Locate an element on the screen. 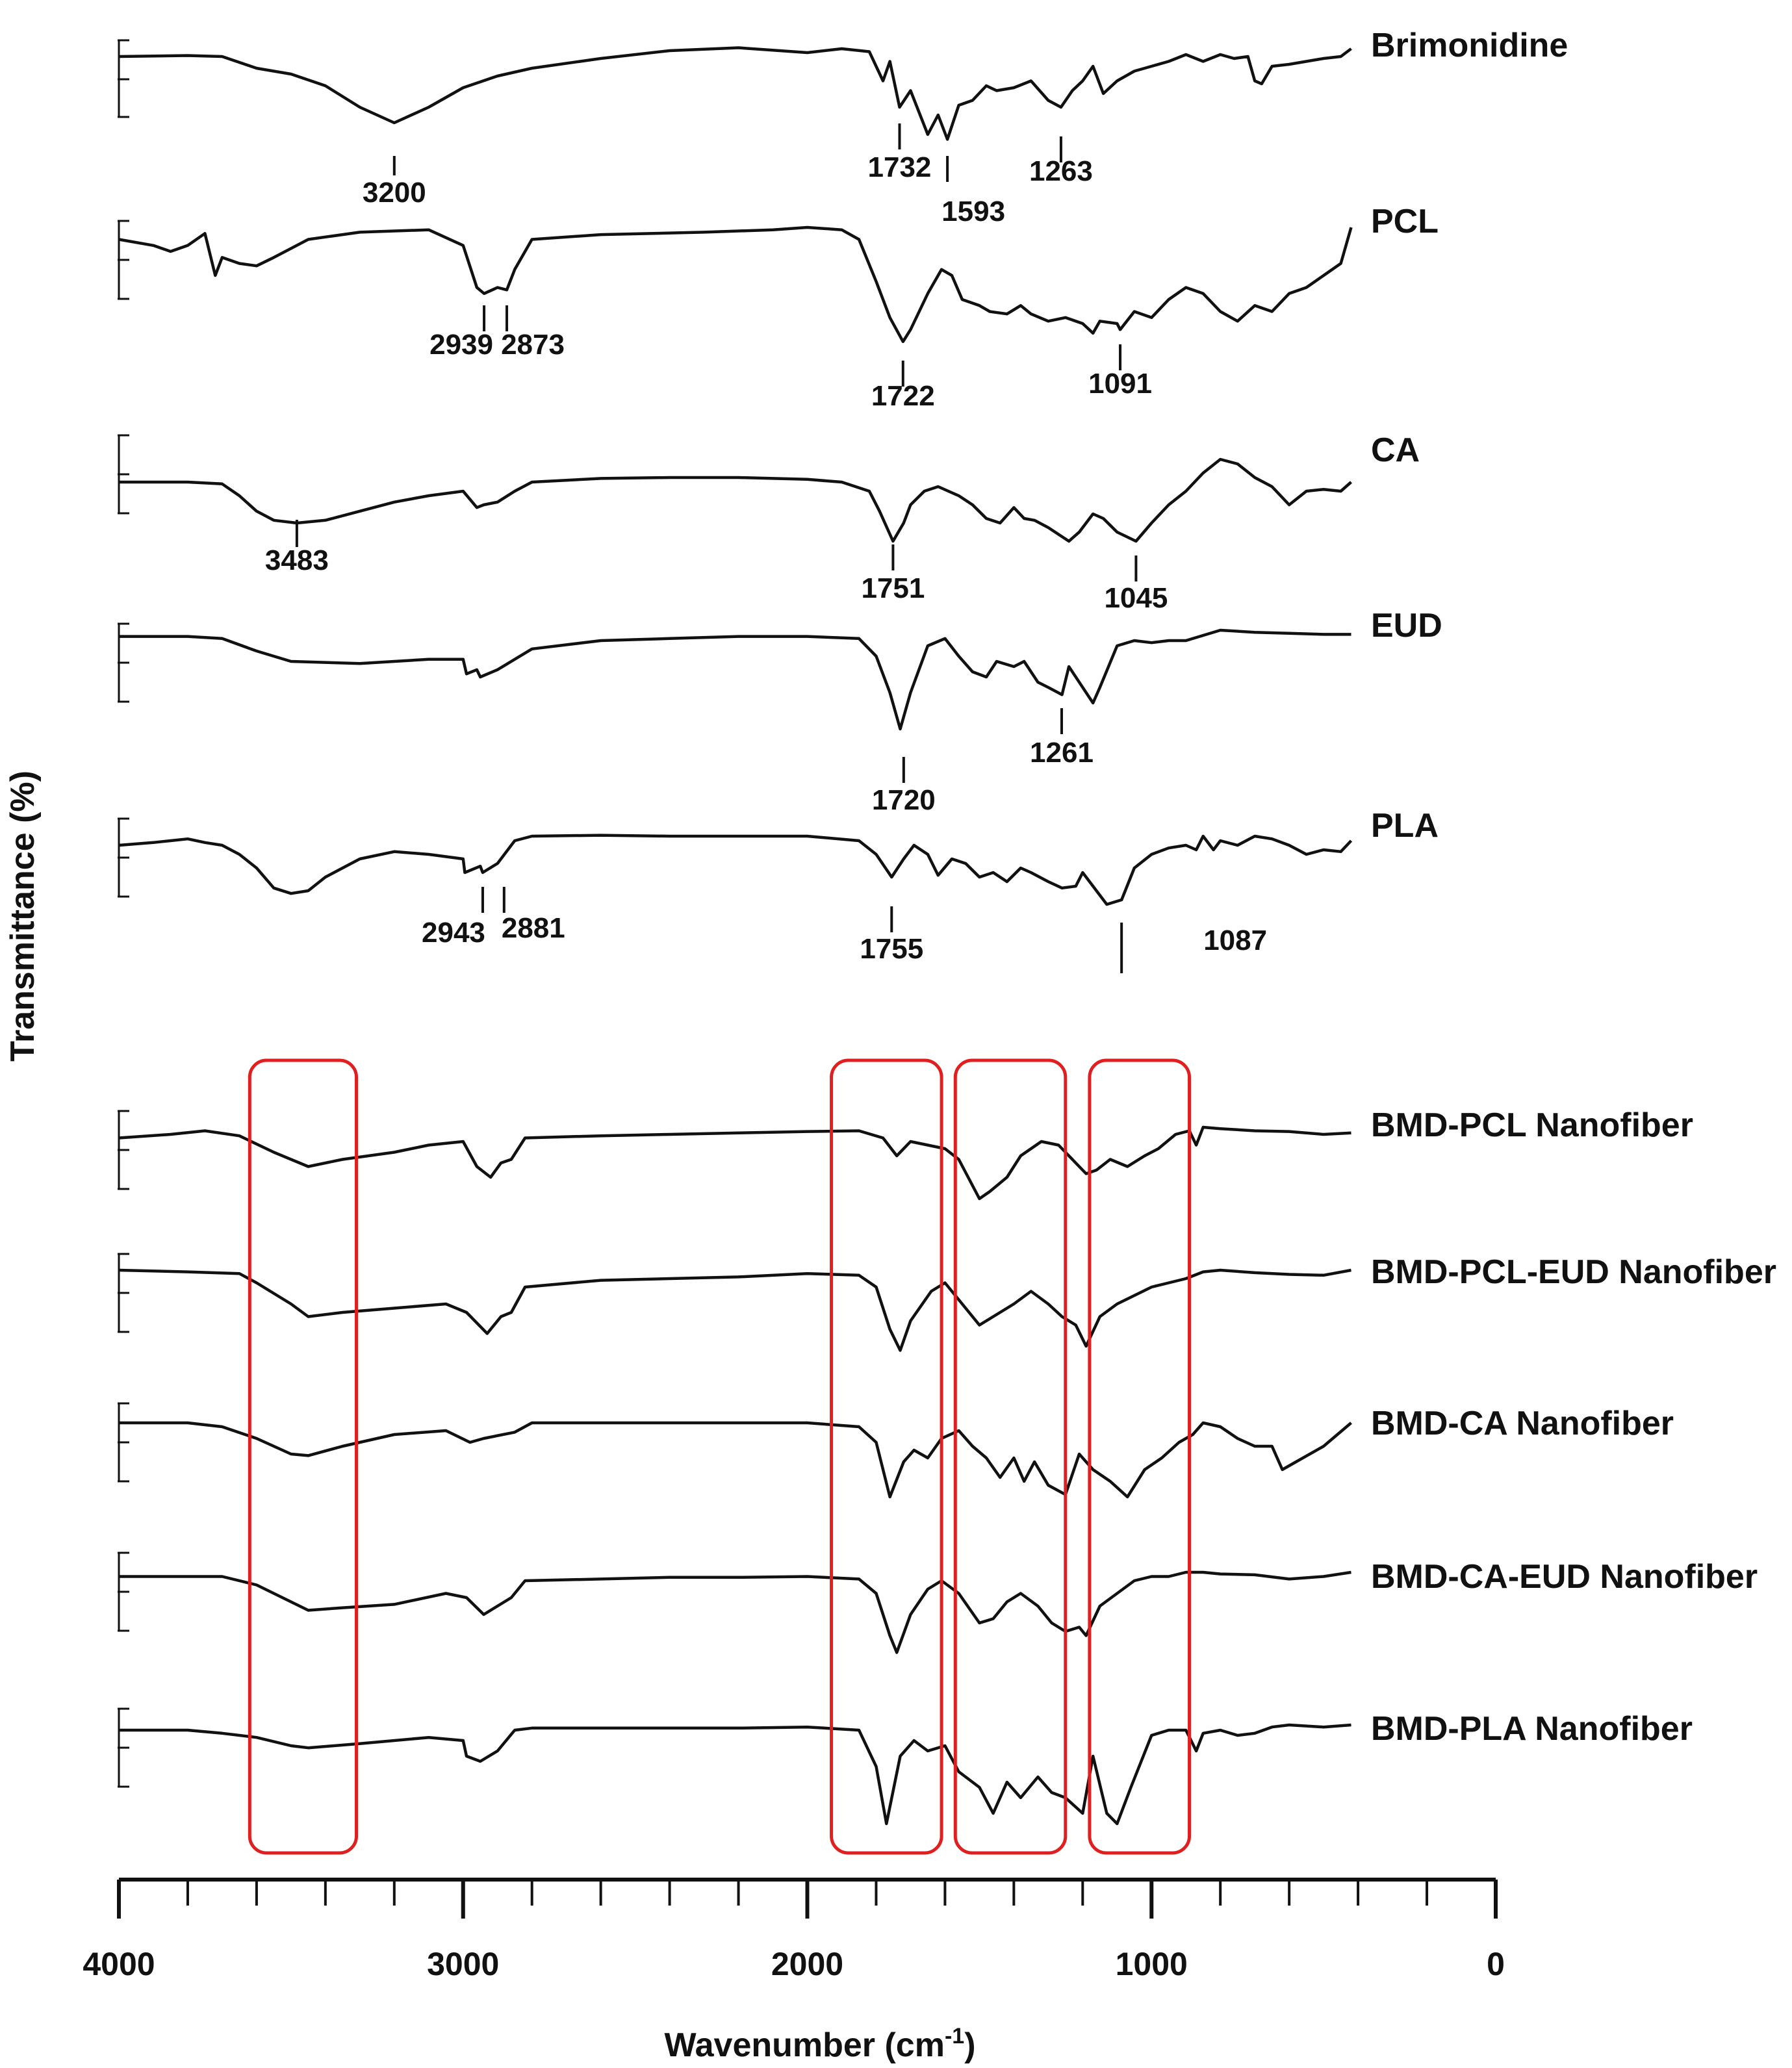 Image resolution: width=1792 pixels, height=2068 pixels. series-bmd-ca-nanofiber: BMD-CA Nanofiber is located at coordinates (896, 1451).